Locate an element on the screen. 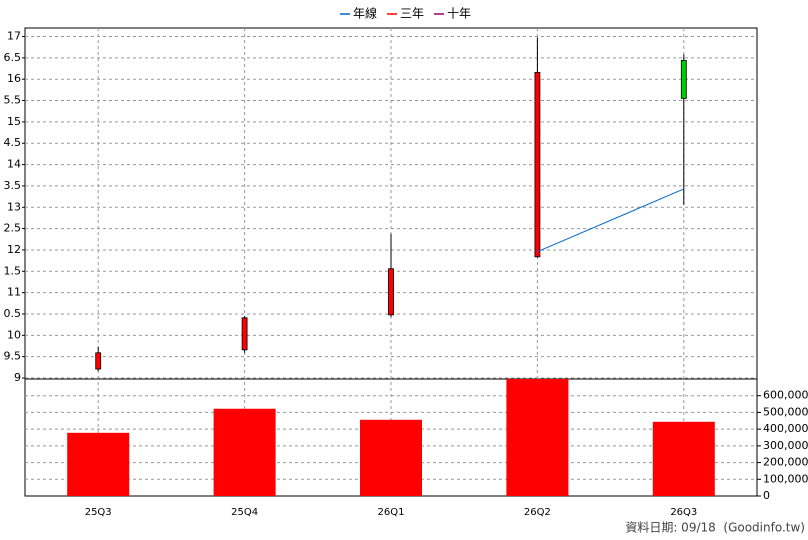 The width and height of the screenshot is (808, 540). y-tick-label: 6.5 is located at coordinates (13, 57).